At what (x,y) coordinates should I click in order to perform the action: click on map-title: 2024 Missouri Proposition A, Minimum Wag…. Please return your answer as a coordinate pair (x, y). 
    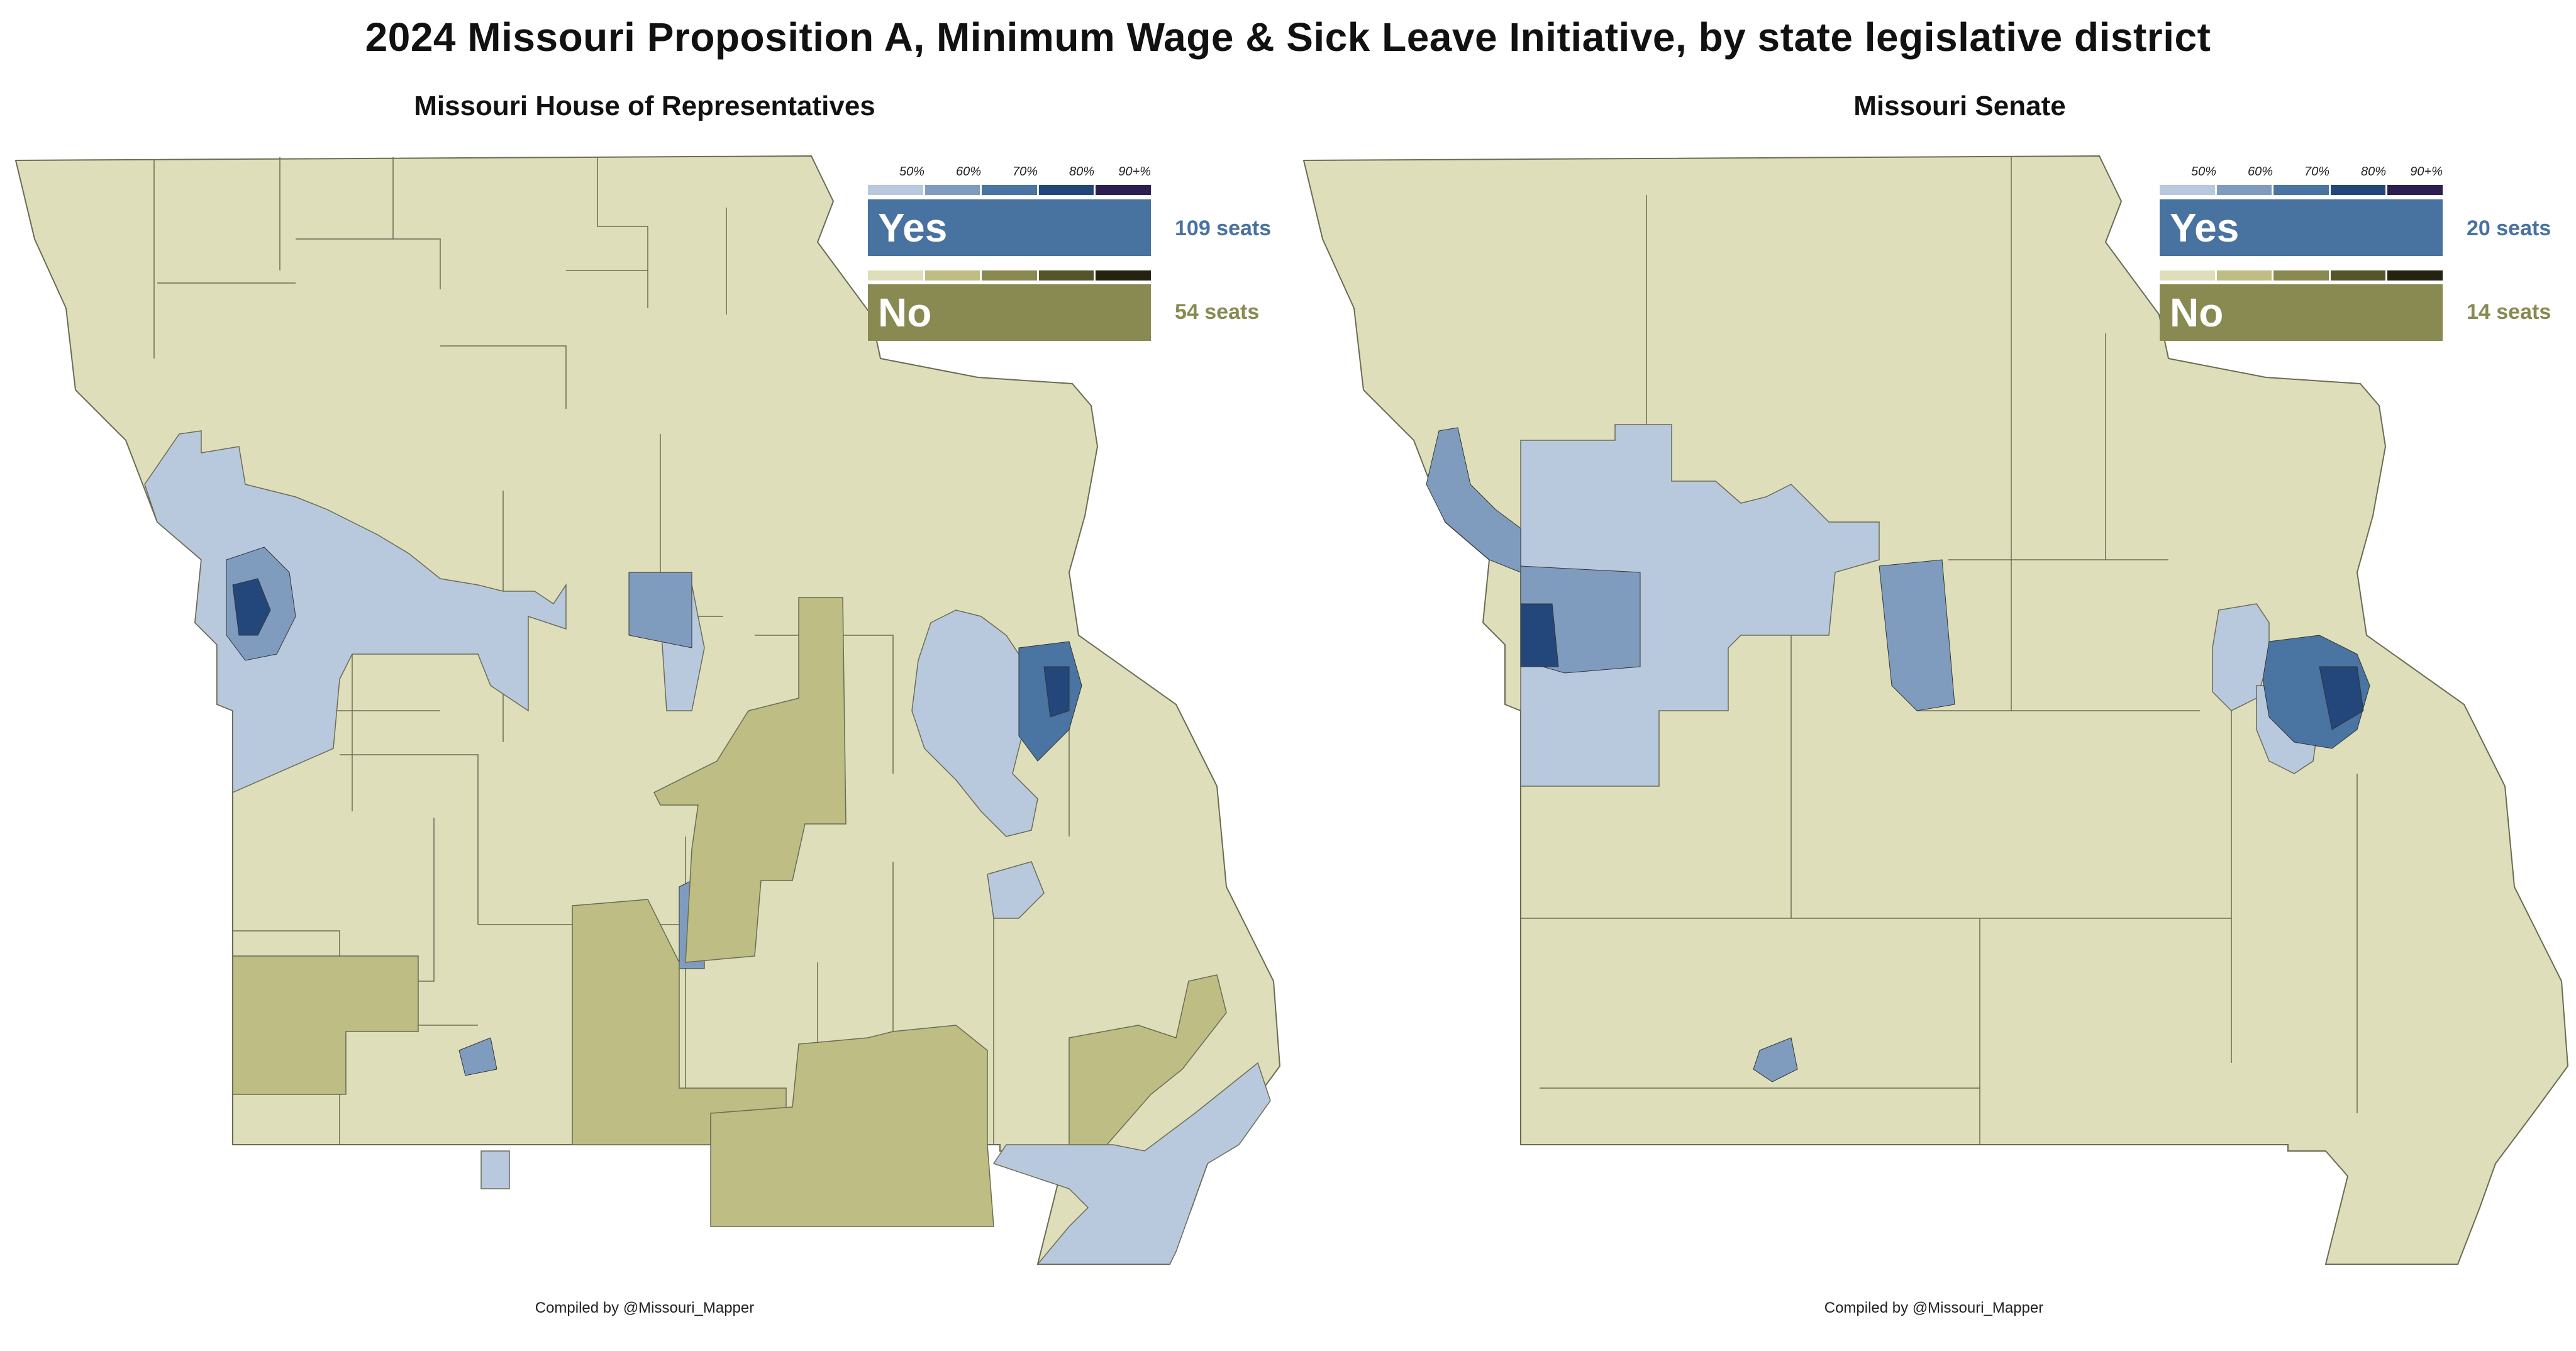
    Looking at the image, I should click on (1288, 37).